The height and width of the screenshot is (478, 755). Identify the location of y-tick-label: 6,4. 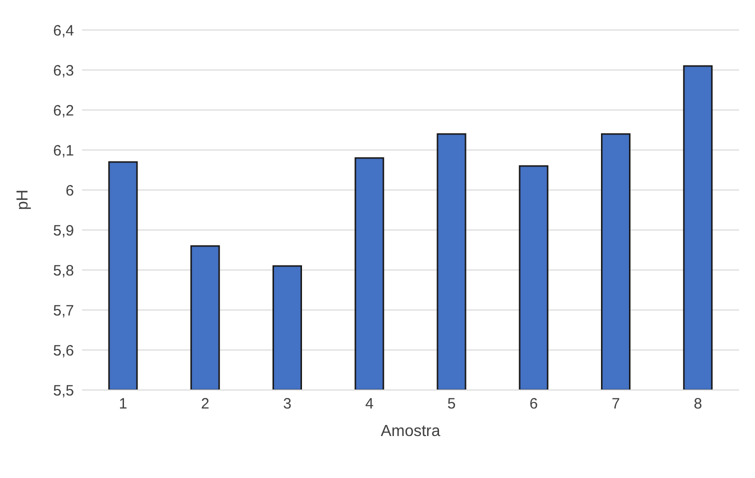
(63, 31).